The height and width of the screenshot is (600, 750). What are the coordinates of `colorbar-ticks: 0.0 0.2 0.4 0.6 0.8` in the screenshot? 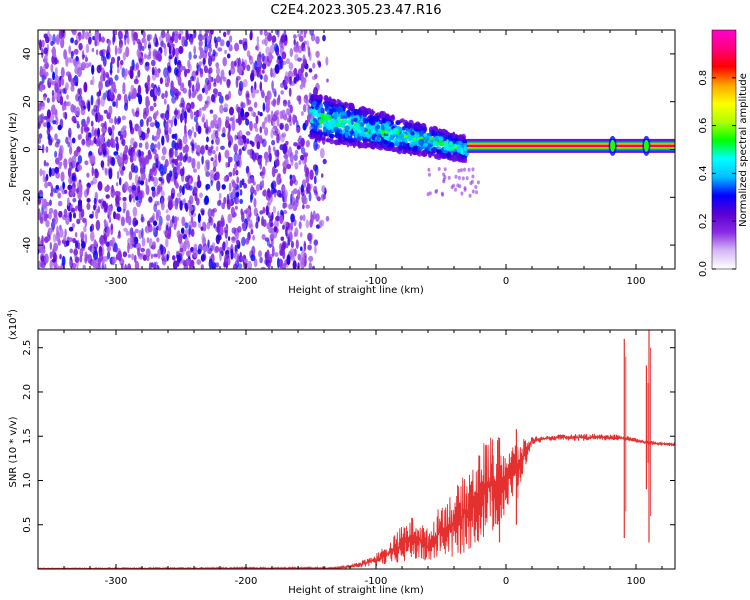 It's located at (717, 173).